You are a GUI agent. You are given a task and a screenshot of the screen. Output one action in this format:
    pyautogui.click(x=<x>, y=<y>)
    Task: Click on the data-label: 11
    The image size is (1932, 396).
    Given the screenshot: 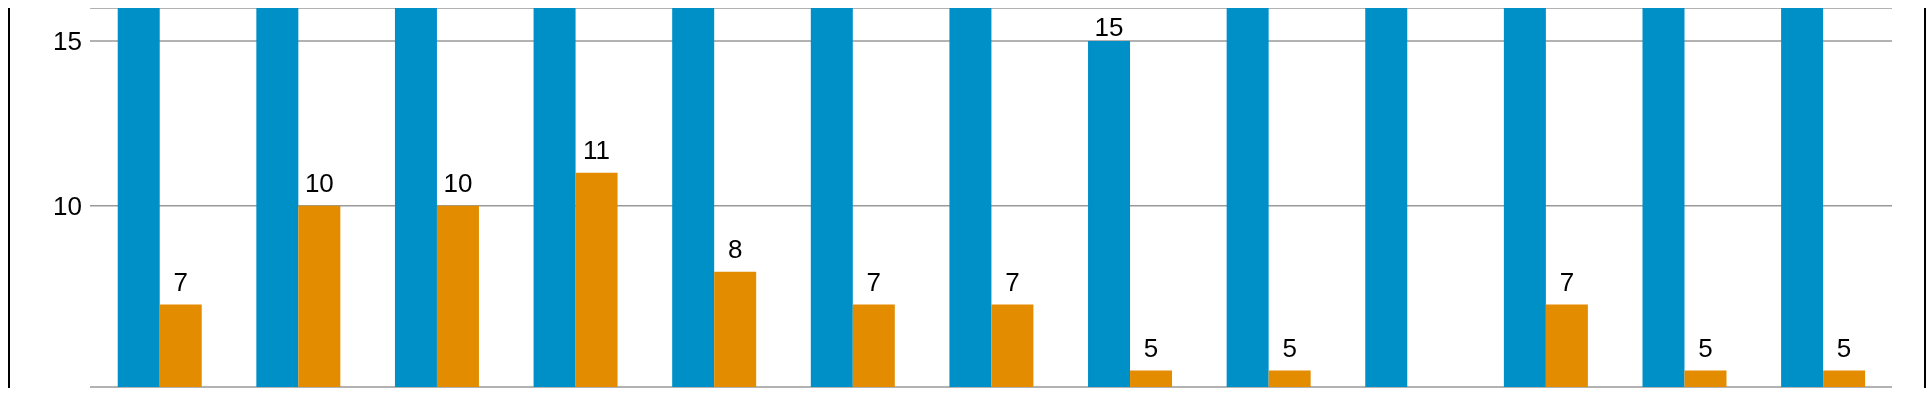 What is the action you would take?
    pyautogui.click(x=597, y=149)
    